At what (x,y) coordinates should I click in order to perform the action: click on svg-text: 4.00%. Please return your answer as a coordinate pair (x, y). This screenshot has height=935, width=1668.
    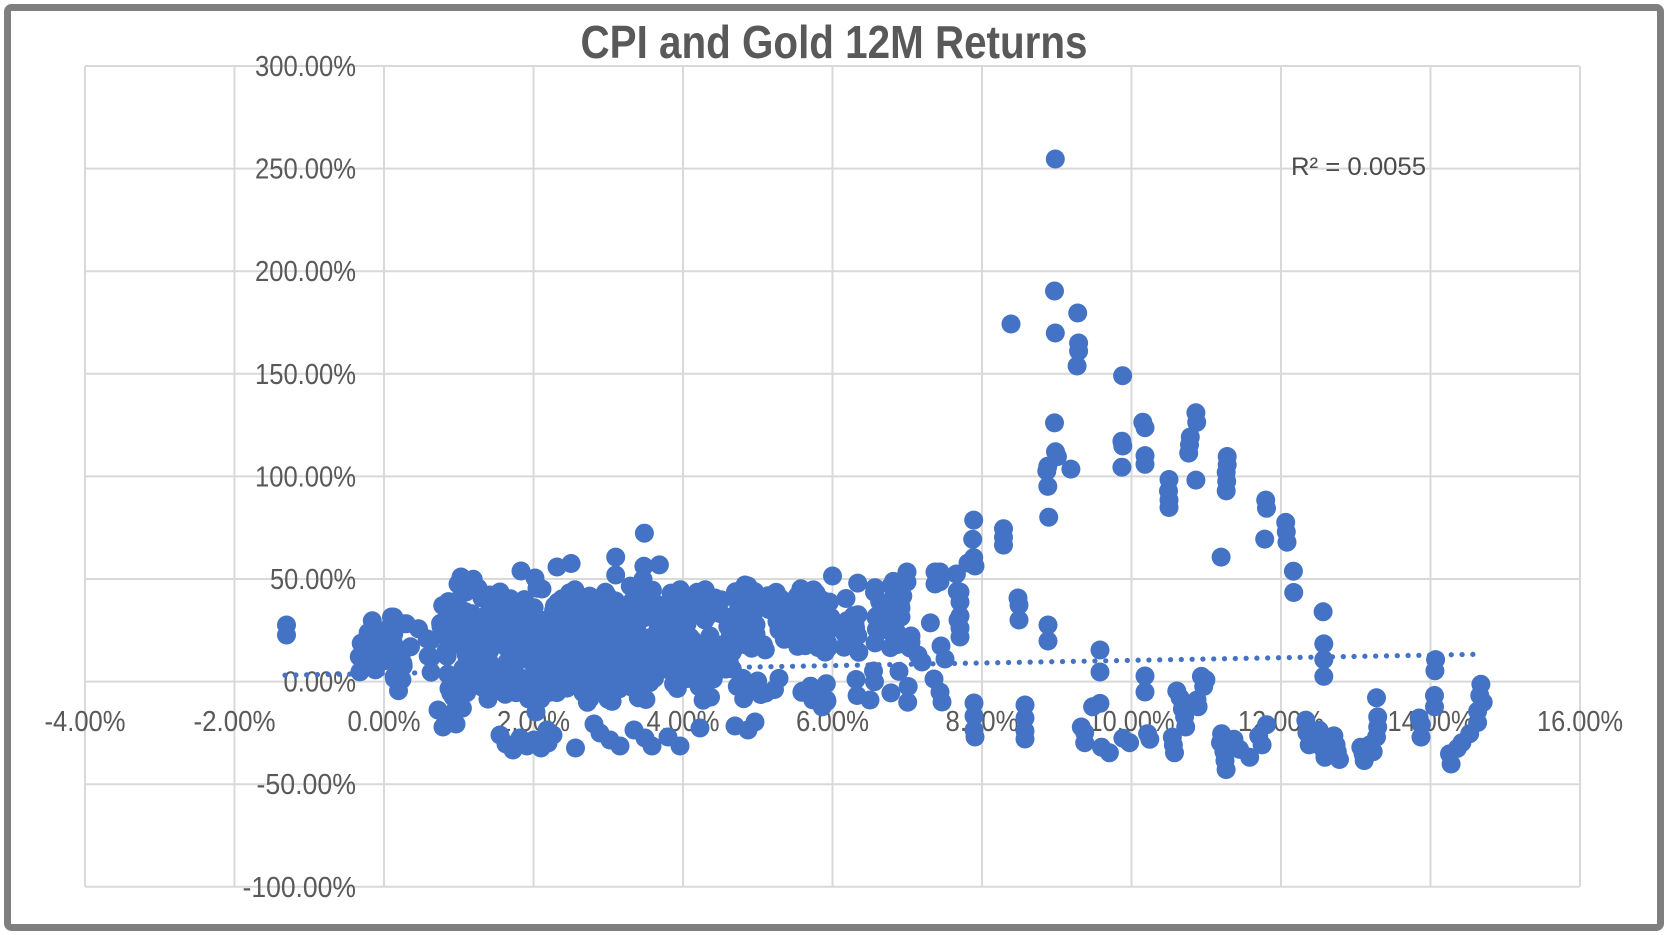
    Looking at the image, I should click on (683, 722).